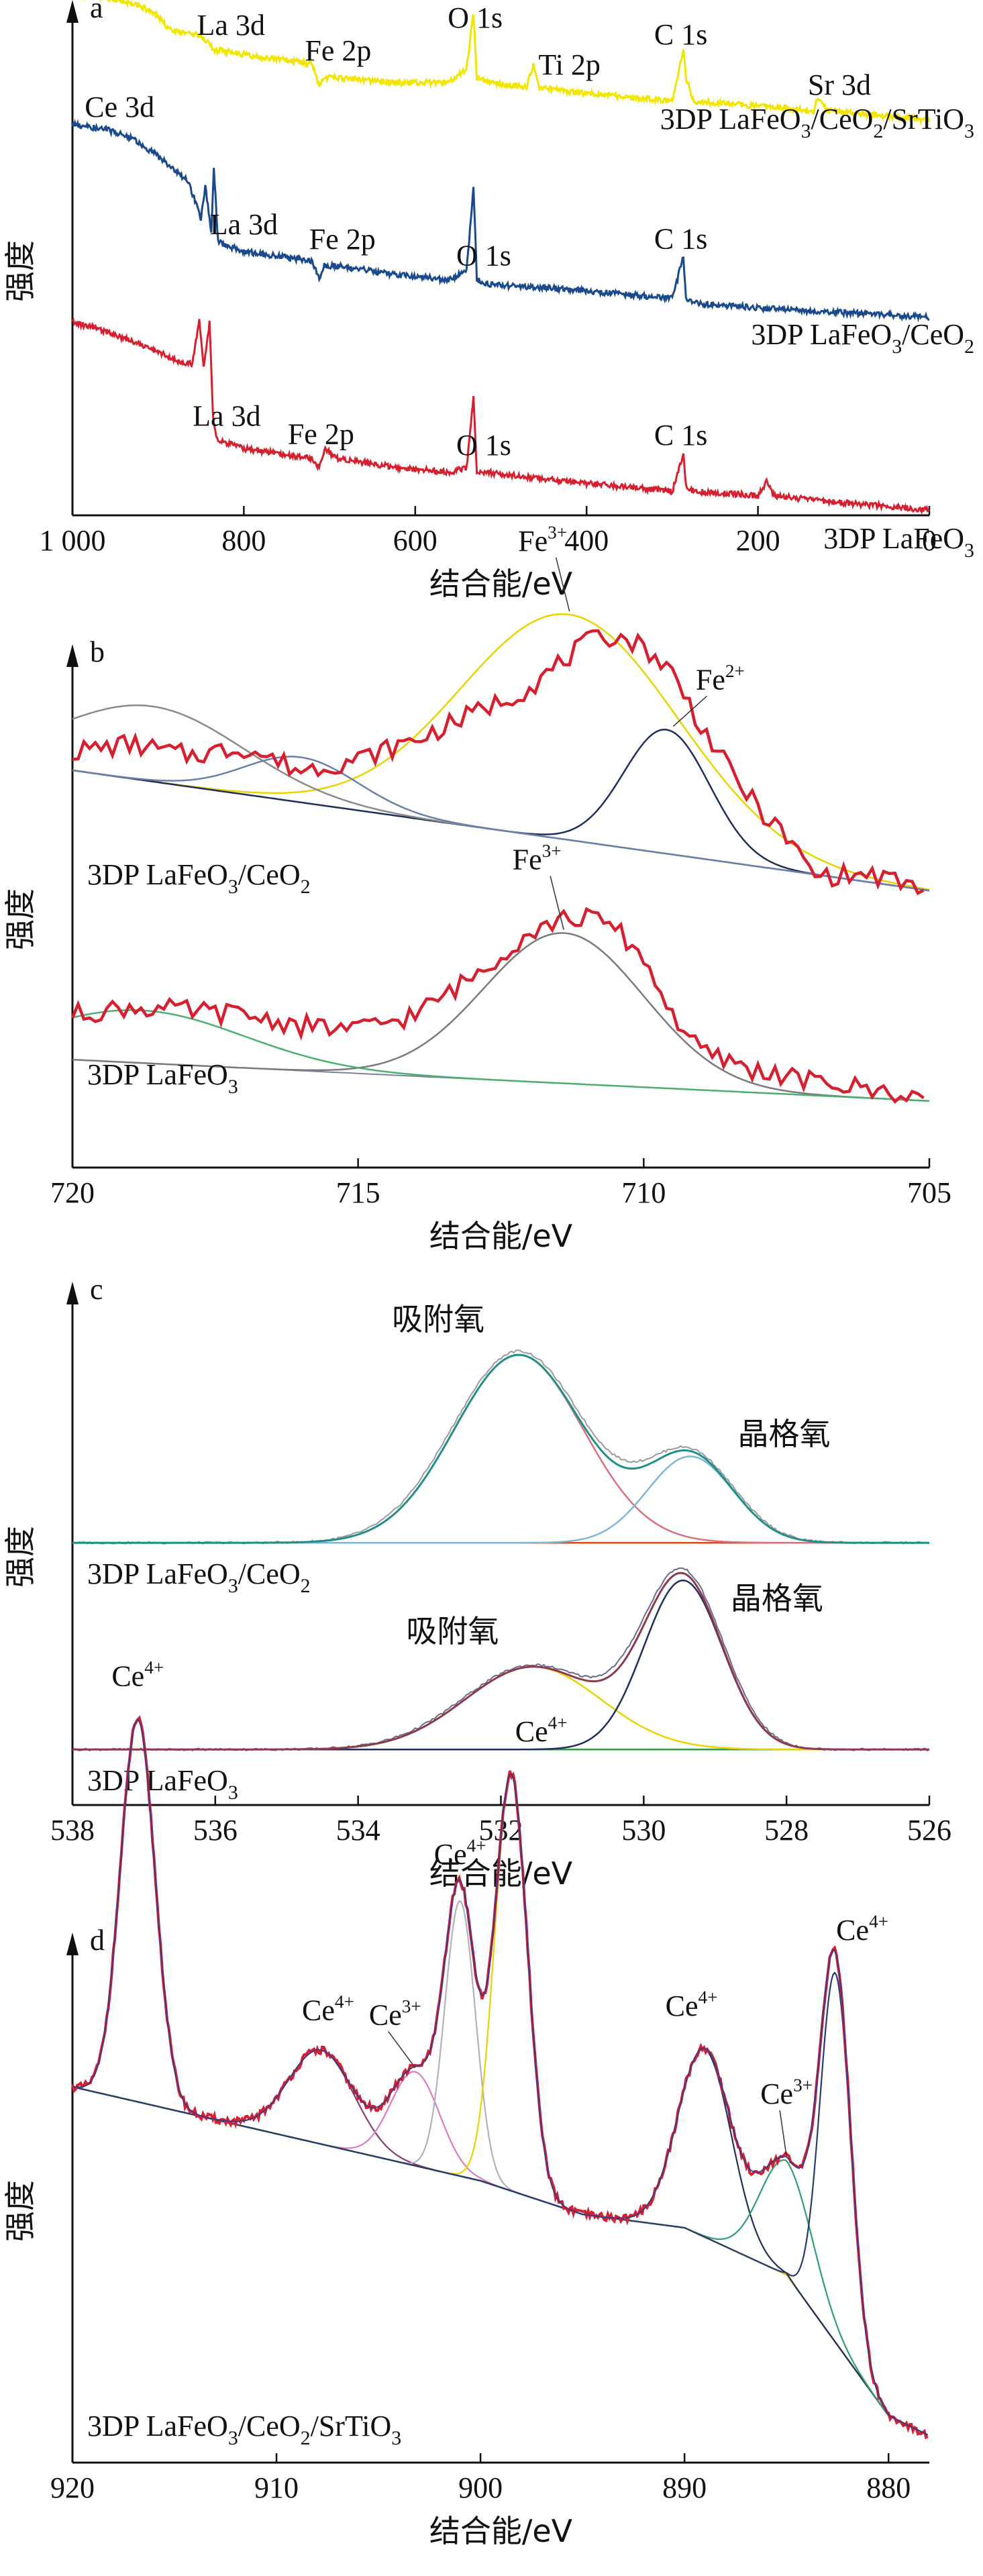  Describe the element at coordinates (72, 1192) in the screenshot. I see `x-tick-label: 720` at that location.